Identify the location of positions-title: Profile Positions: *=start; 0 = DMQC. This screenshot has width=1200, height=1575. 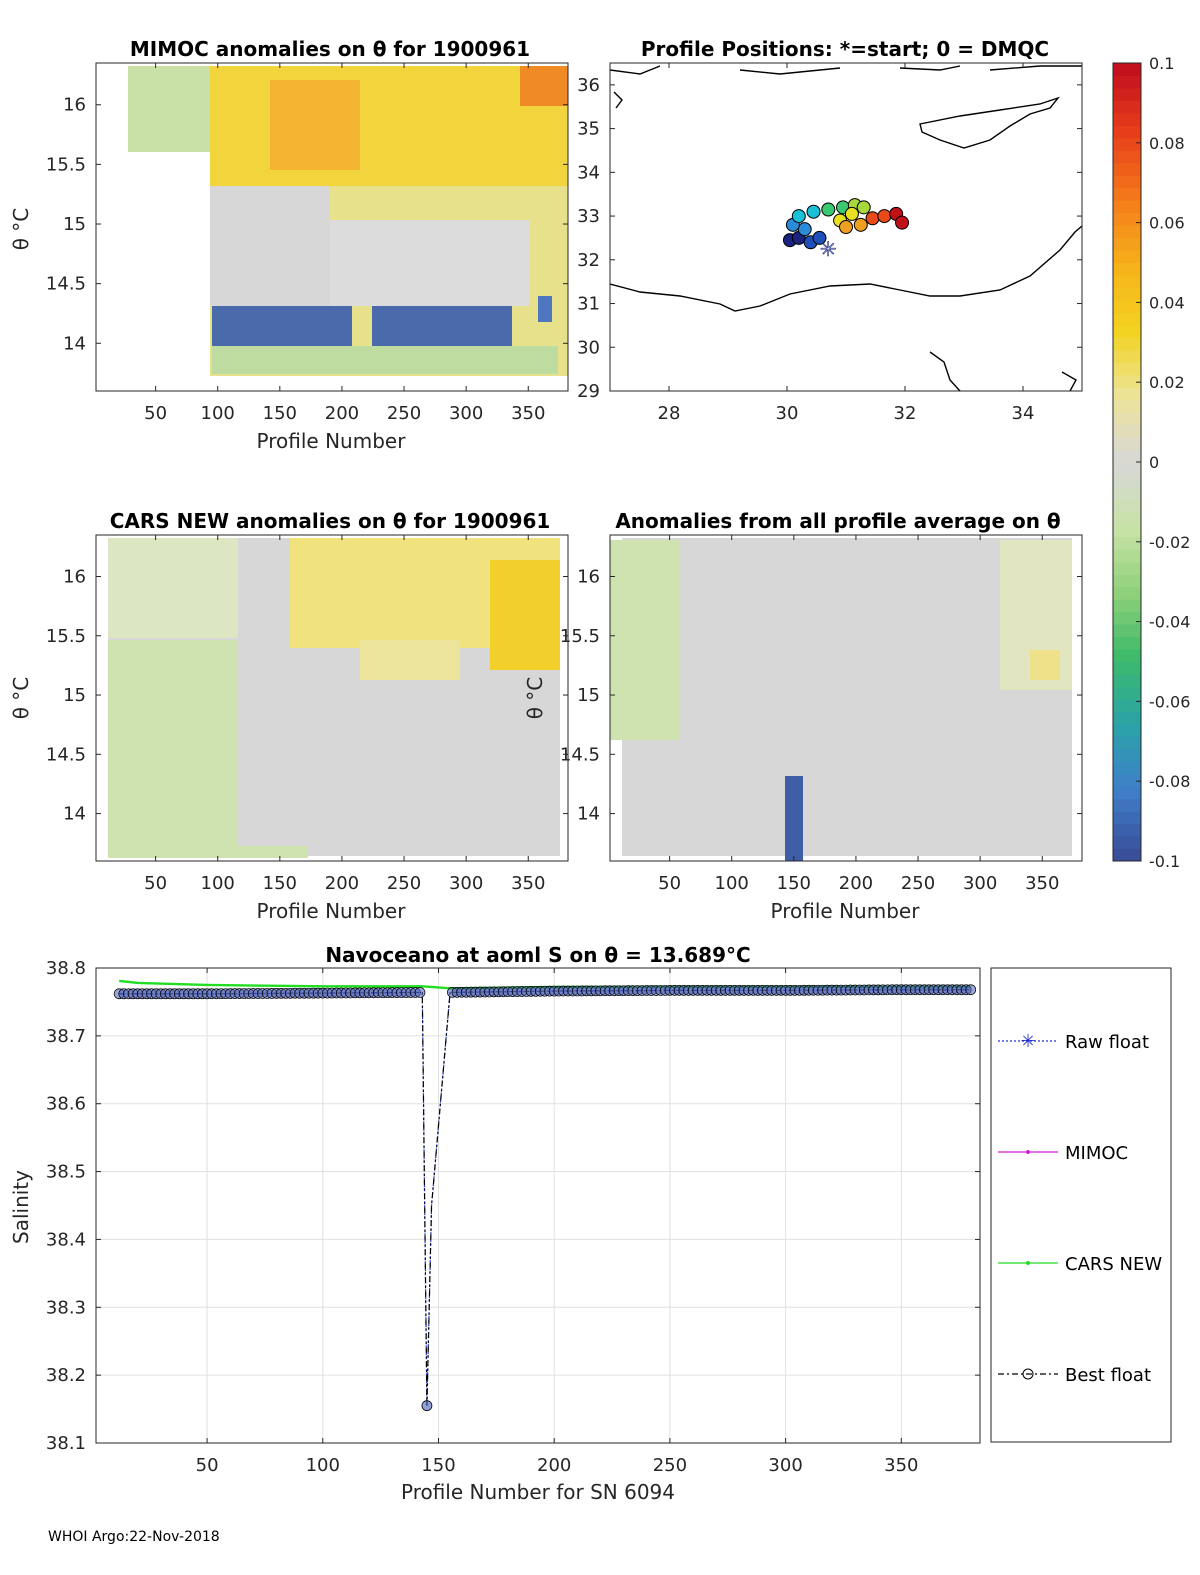
(845, 49).